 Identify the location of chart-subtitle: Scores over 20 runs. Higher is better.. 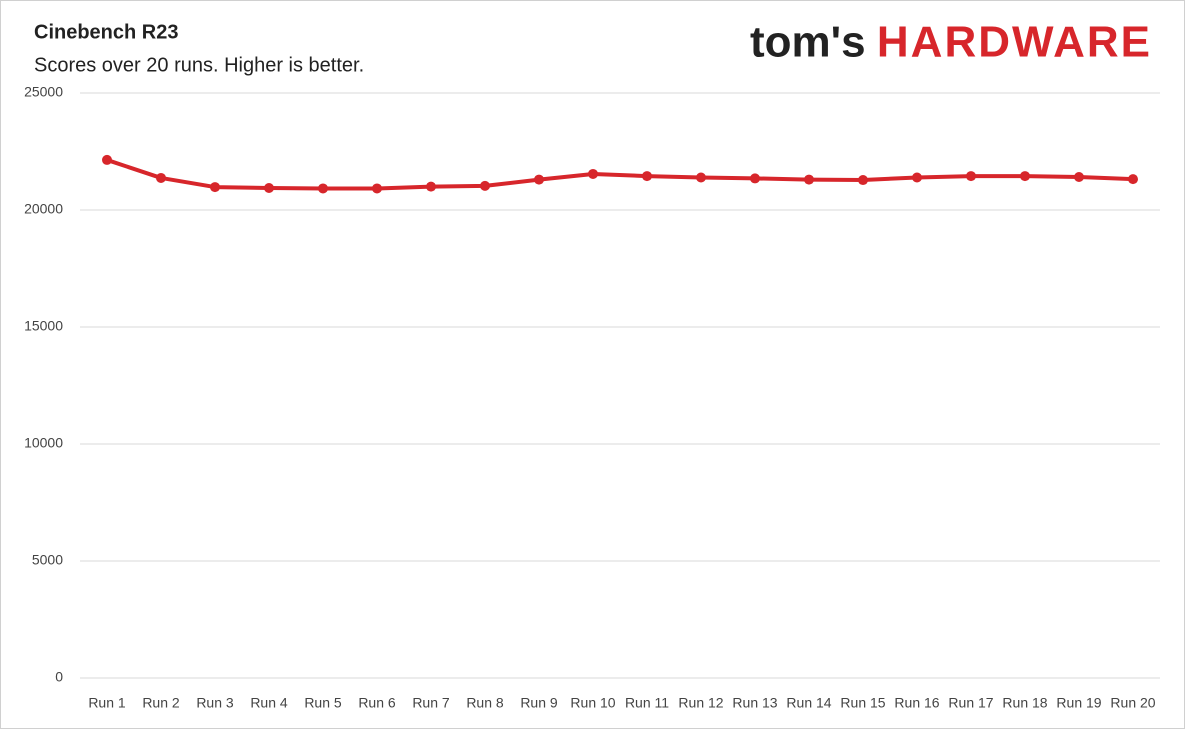
(199, 65).